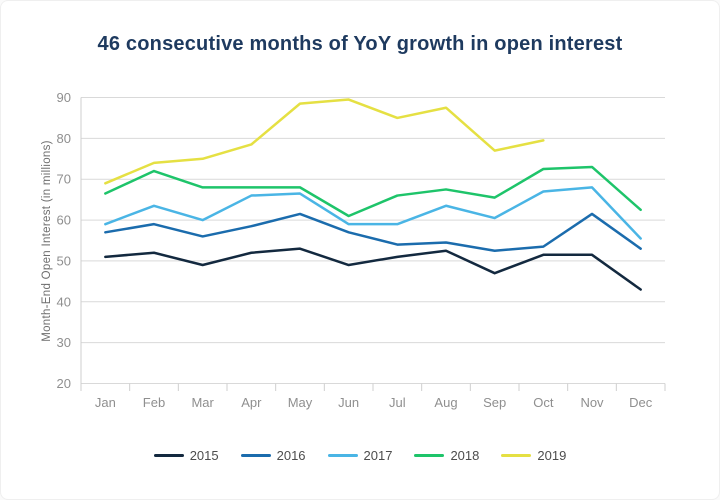  Describe the element at coordinates (64, 138) in the screenshot. I see `y-tick-label-80: 80` at that location.